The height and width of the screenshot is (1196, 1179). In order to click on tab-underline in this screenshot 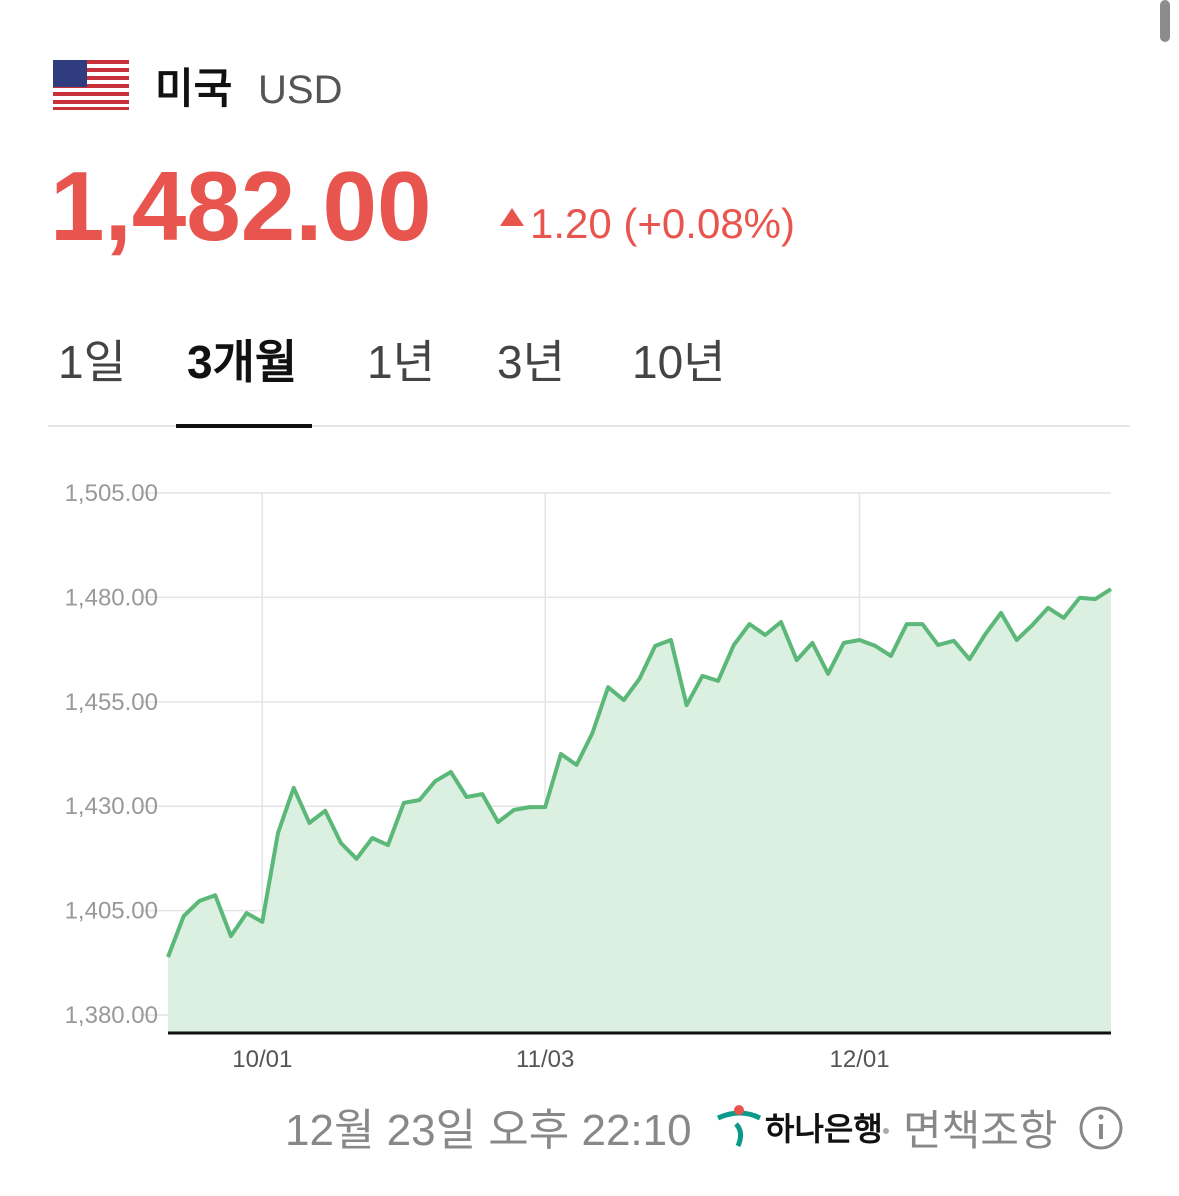, I will do `click(244, 426)`.